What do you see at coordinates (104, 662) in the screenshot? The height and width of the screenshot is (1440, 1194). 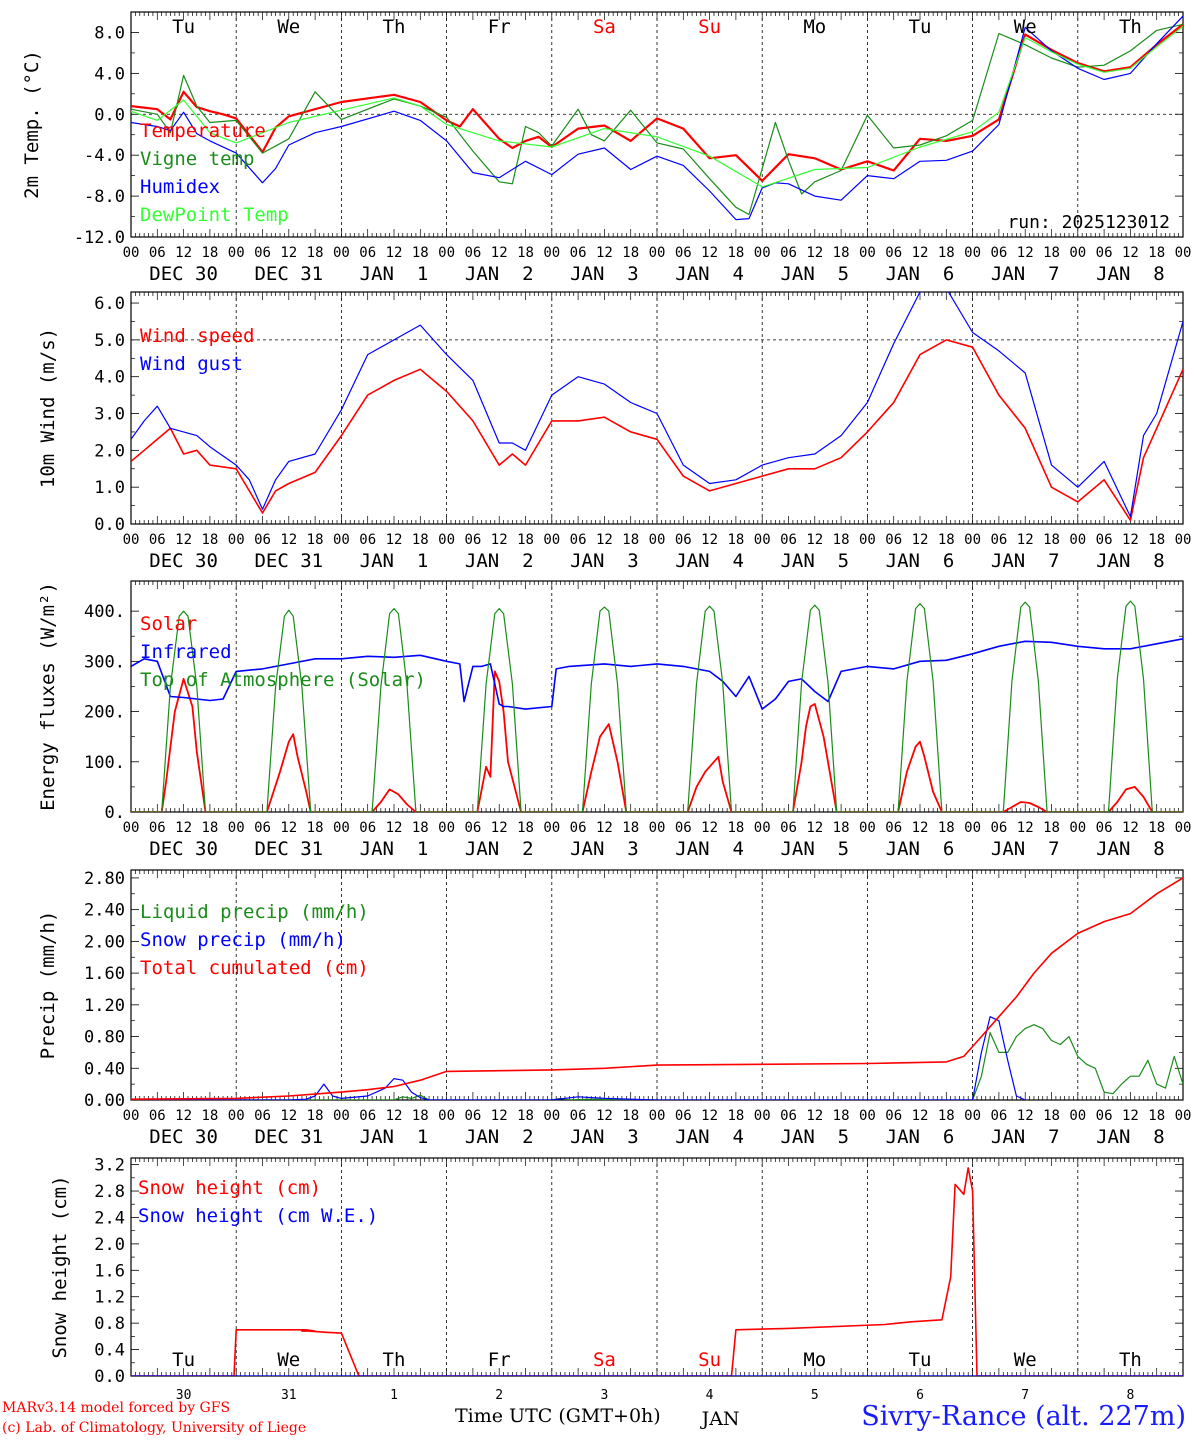 I see `y-tick-label: 300.` at bounding box center [104, 662].